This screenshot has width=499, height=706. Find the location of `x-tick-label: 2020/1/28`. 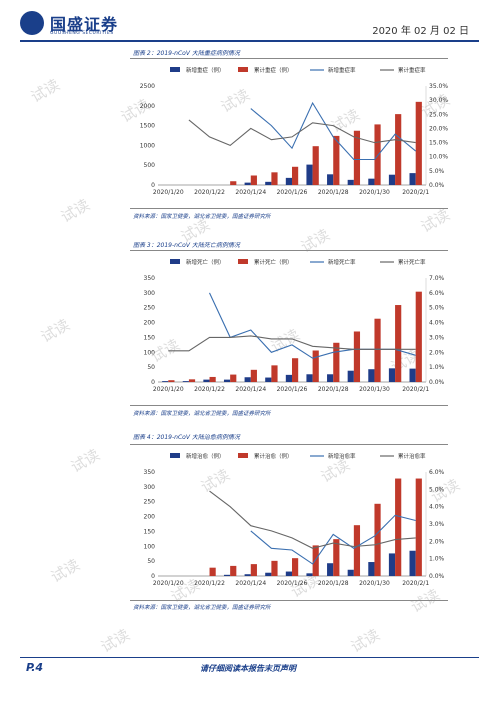

x-tick-label: 2020/1/28 is located at coordinates (333, 192).